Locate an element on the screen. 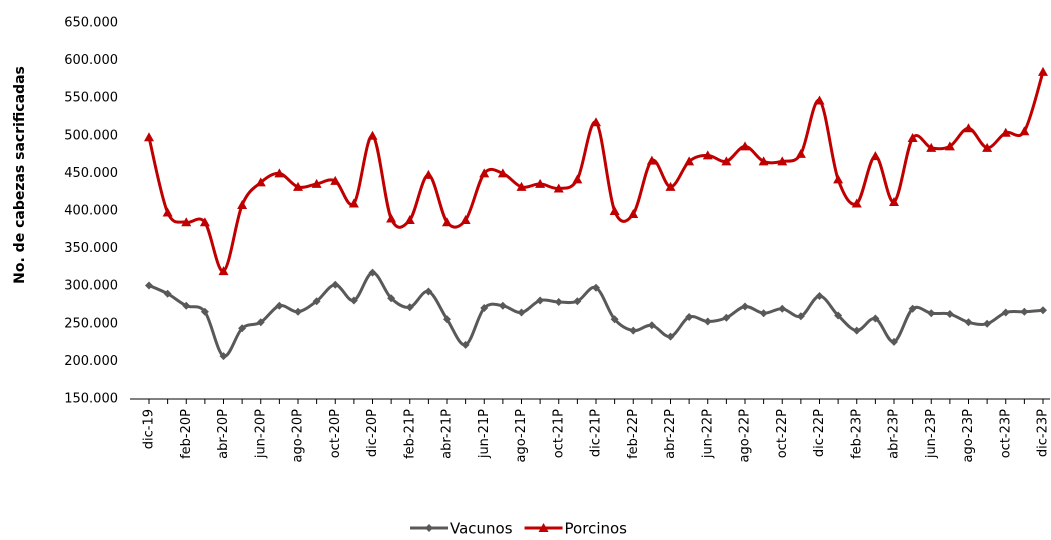 Image resolution: width=1051 pixels, height=540 pixels. x-tick-label: abr-23P is located at coordinates (894, 434).